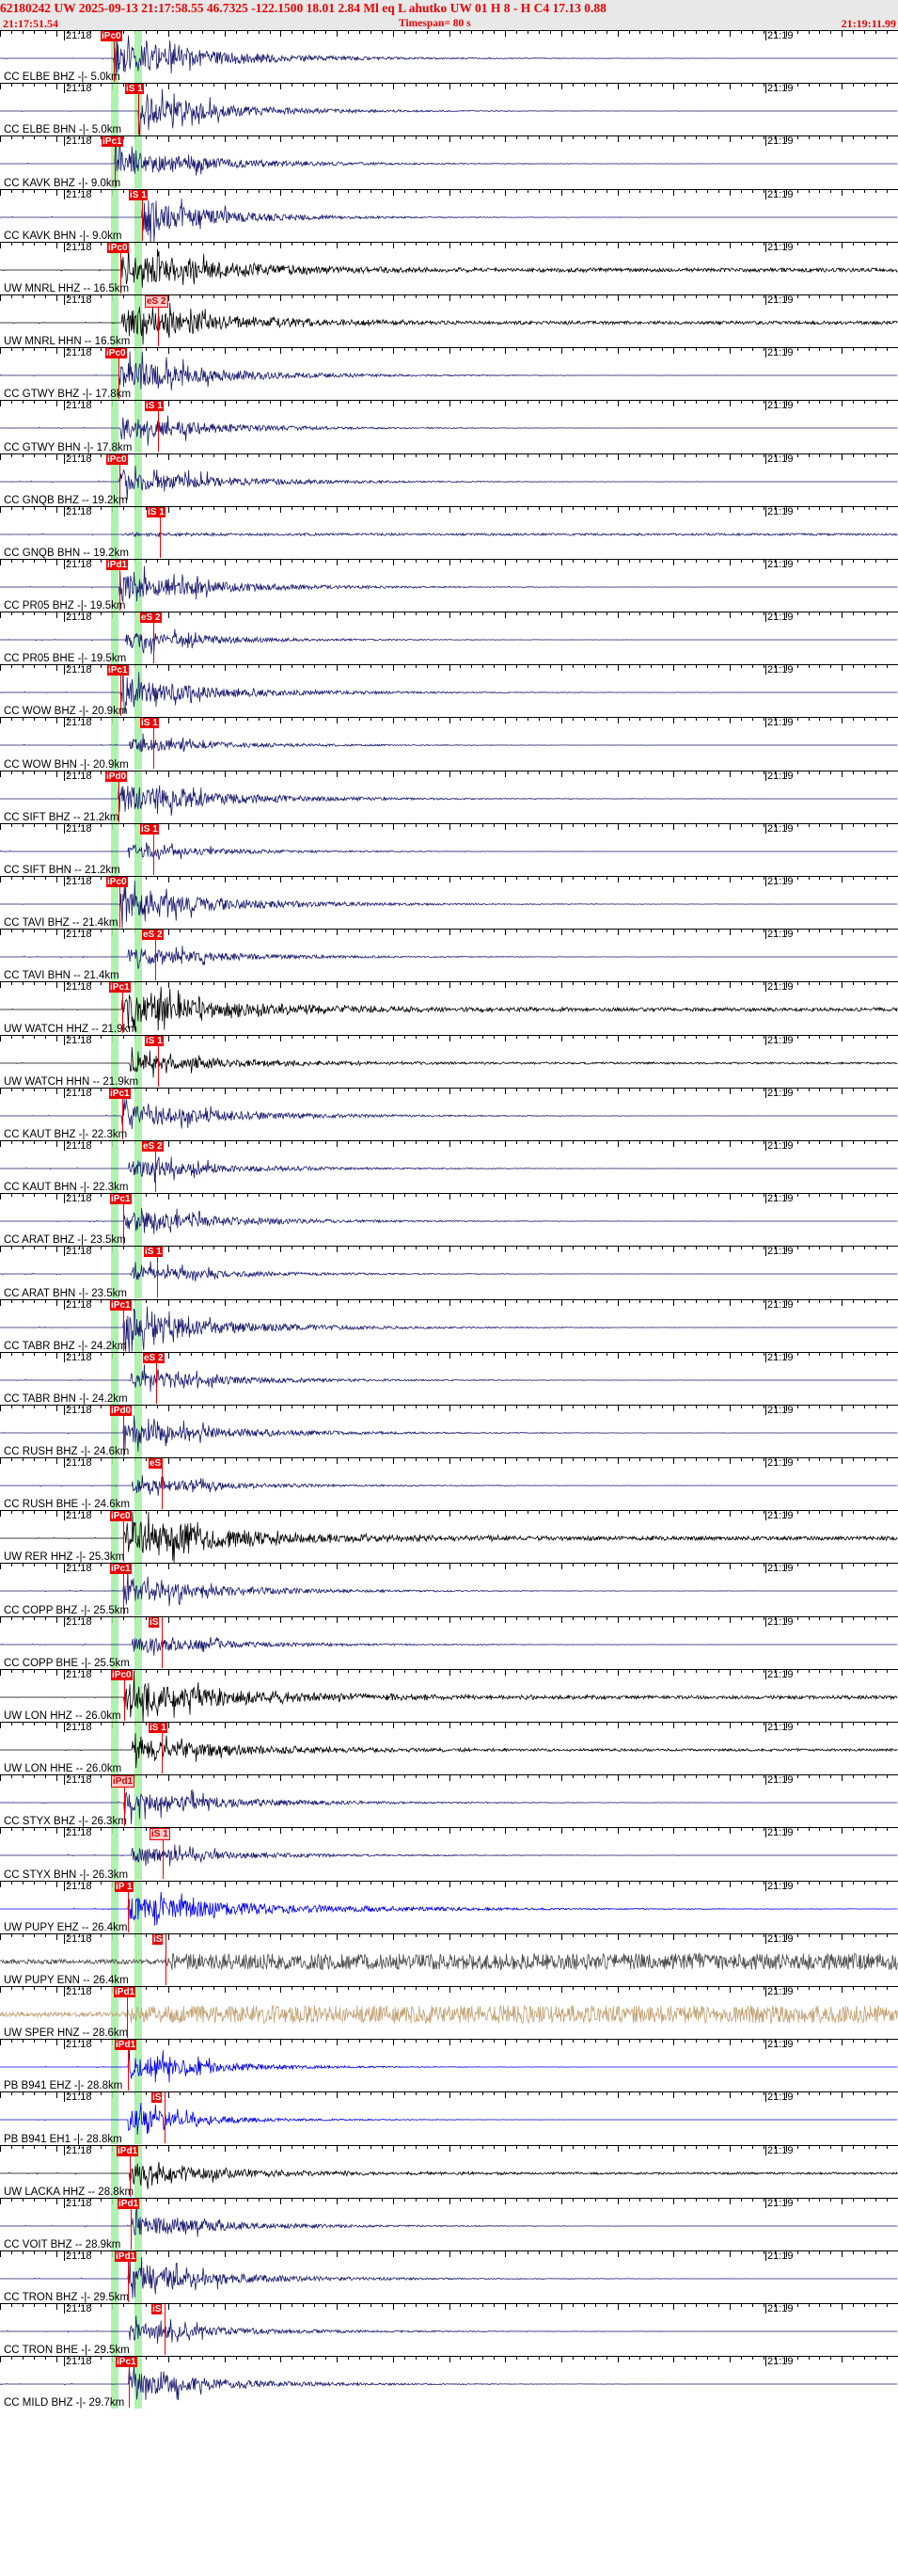 The height and width of the screenshot is (2576, 898). I want to click on trace-row: 21:18 21:19 eS 2 CC TABR BHN -|- 24.2km, so click(449, 1378).